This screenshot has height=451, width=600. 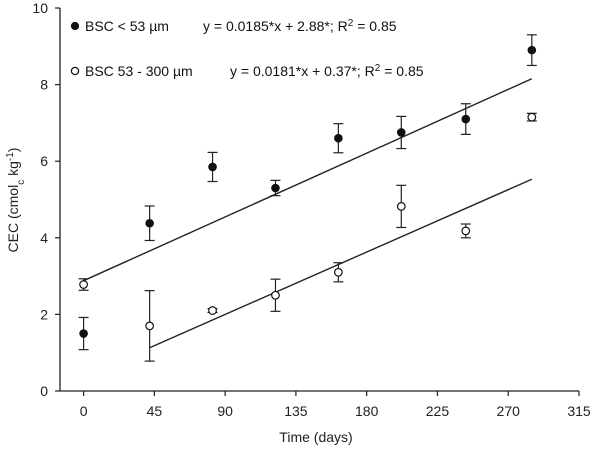 What do you see at coordinates (84, 411) in the screenshot?
I see `x-tick-label: 0` at bounding box center [84, 411].